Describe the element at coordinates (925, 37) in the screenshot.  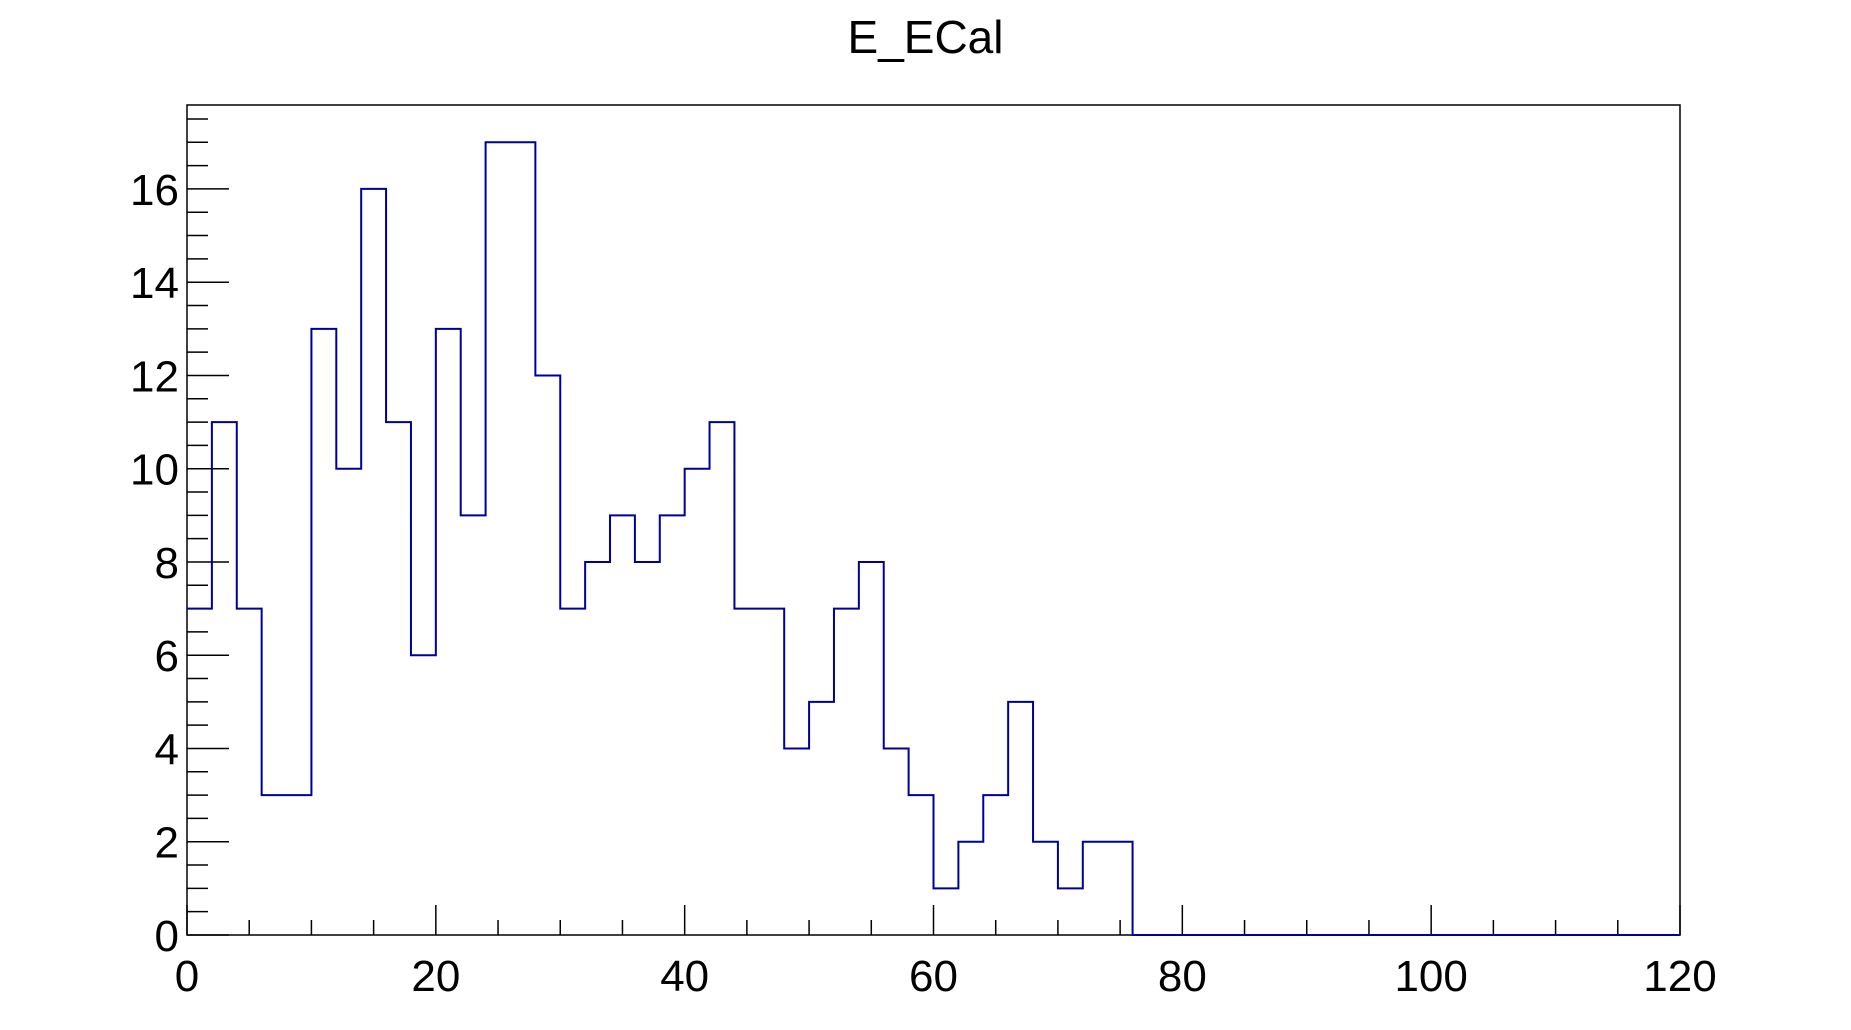
I see `chart-title: E_ECal` at that location.